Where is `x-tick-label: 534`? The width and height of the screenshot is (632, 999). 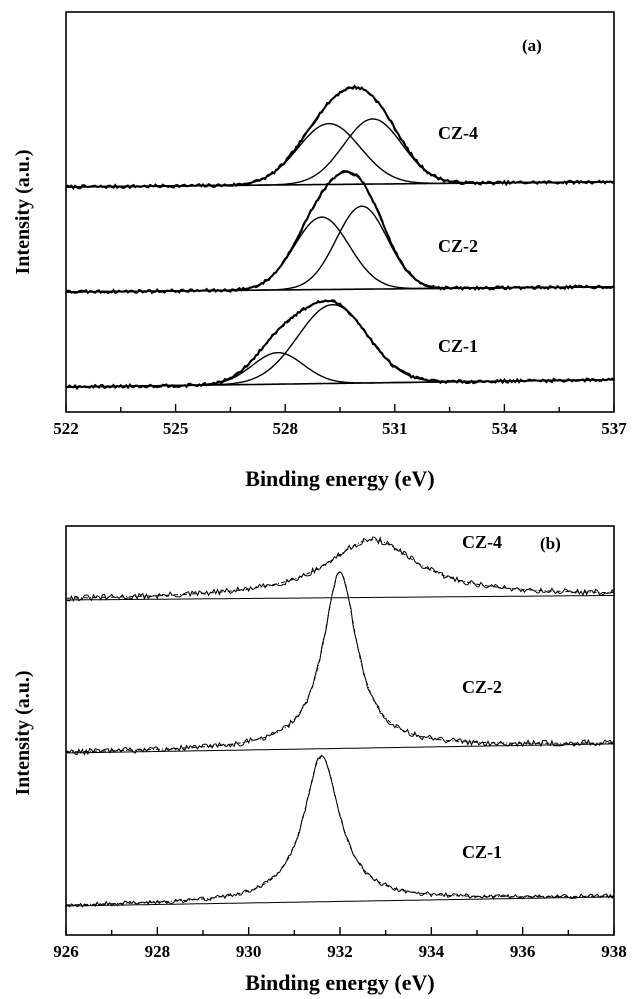
x-tick-label: 534 is located at coordinates (505, 428).